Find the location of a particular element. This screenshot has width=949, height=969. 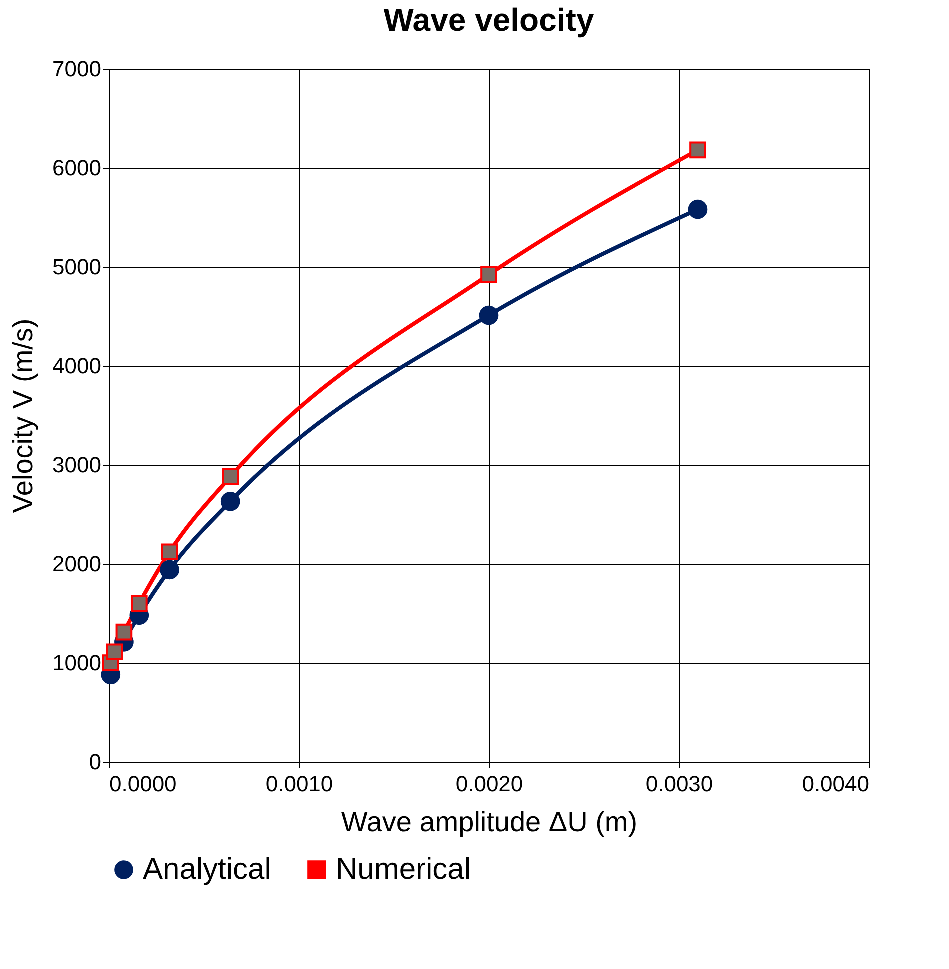

x-tick-label: 0.0010 is located at coordinates (300, 784).